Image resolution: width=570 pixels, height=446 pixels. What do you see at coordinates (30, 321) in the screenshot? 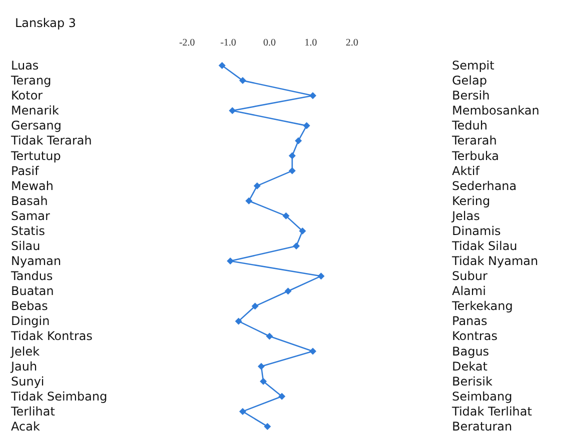
I see `y-tick-label: Dingin` at bounding box center [30, 321].